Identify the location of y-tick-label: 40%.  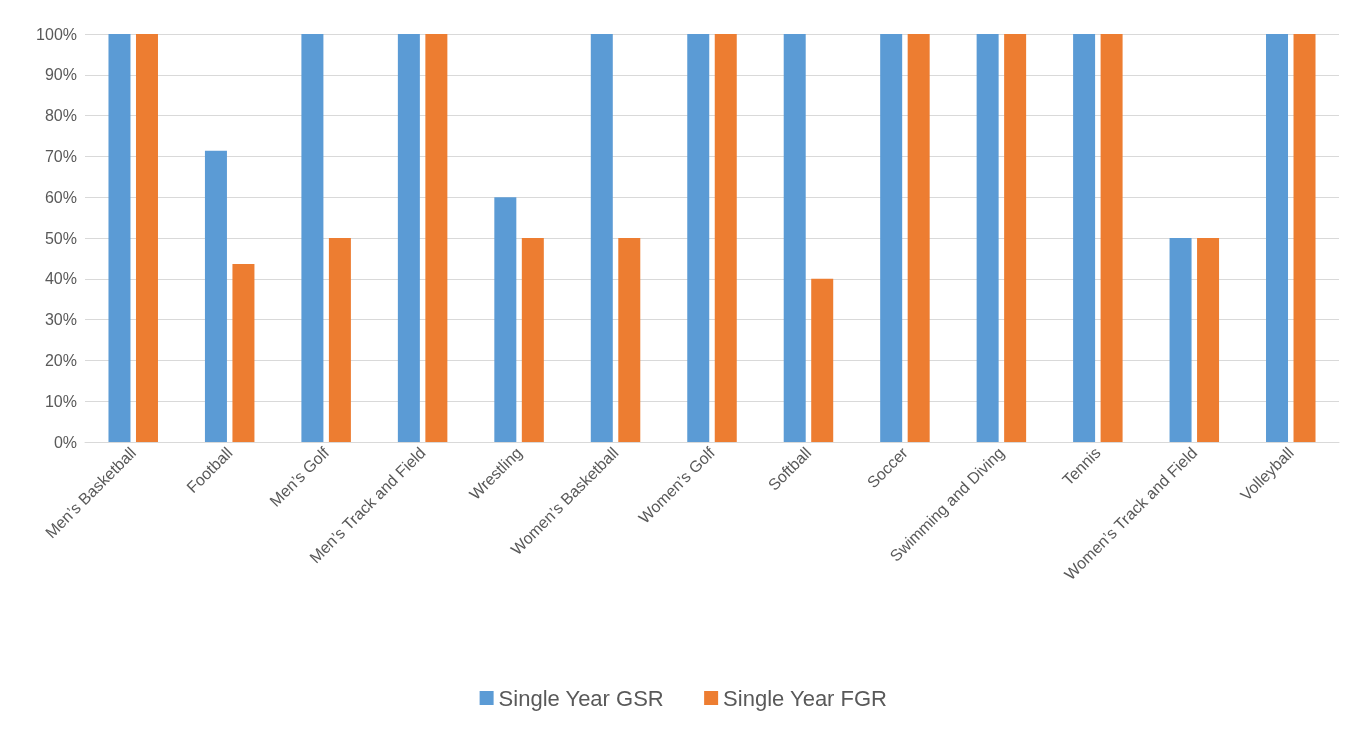
(60, 279).